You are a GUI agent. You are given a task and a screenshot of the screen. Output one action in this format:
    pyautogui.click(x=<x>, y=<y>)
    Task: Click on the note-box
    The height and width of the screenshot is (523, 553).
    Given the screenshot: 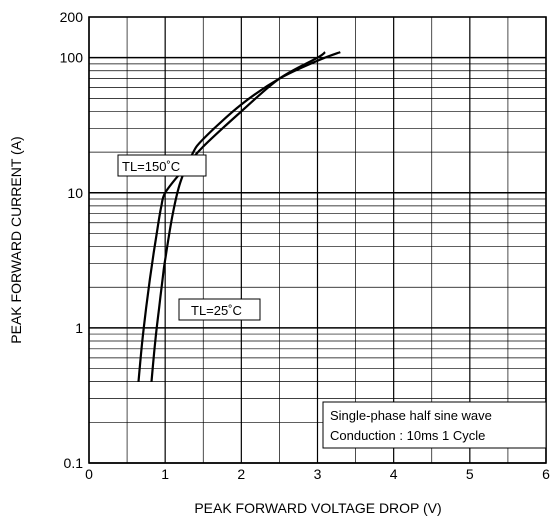 What is the action you would take?
    pyautogui.click(x=434, y=425)
    